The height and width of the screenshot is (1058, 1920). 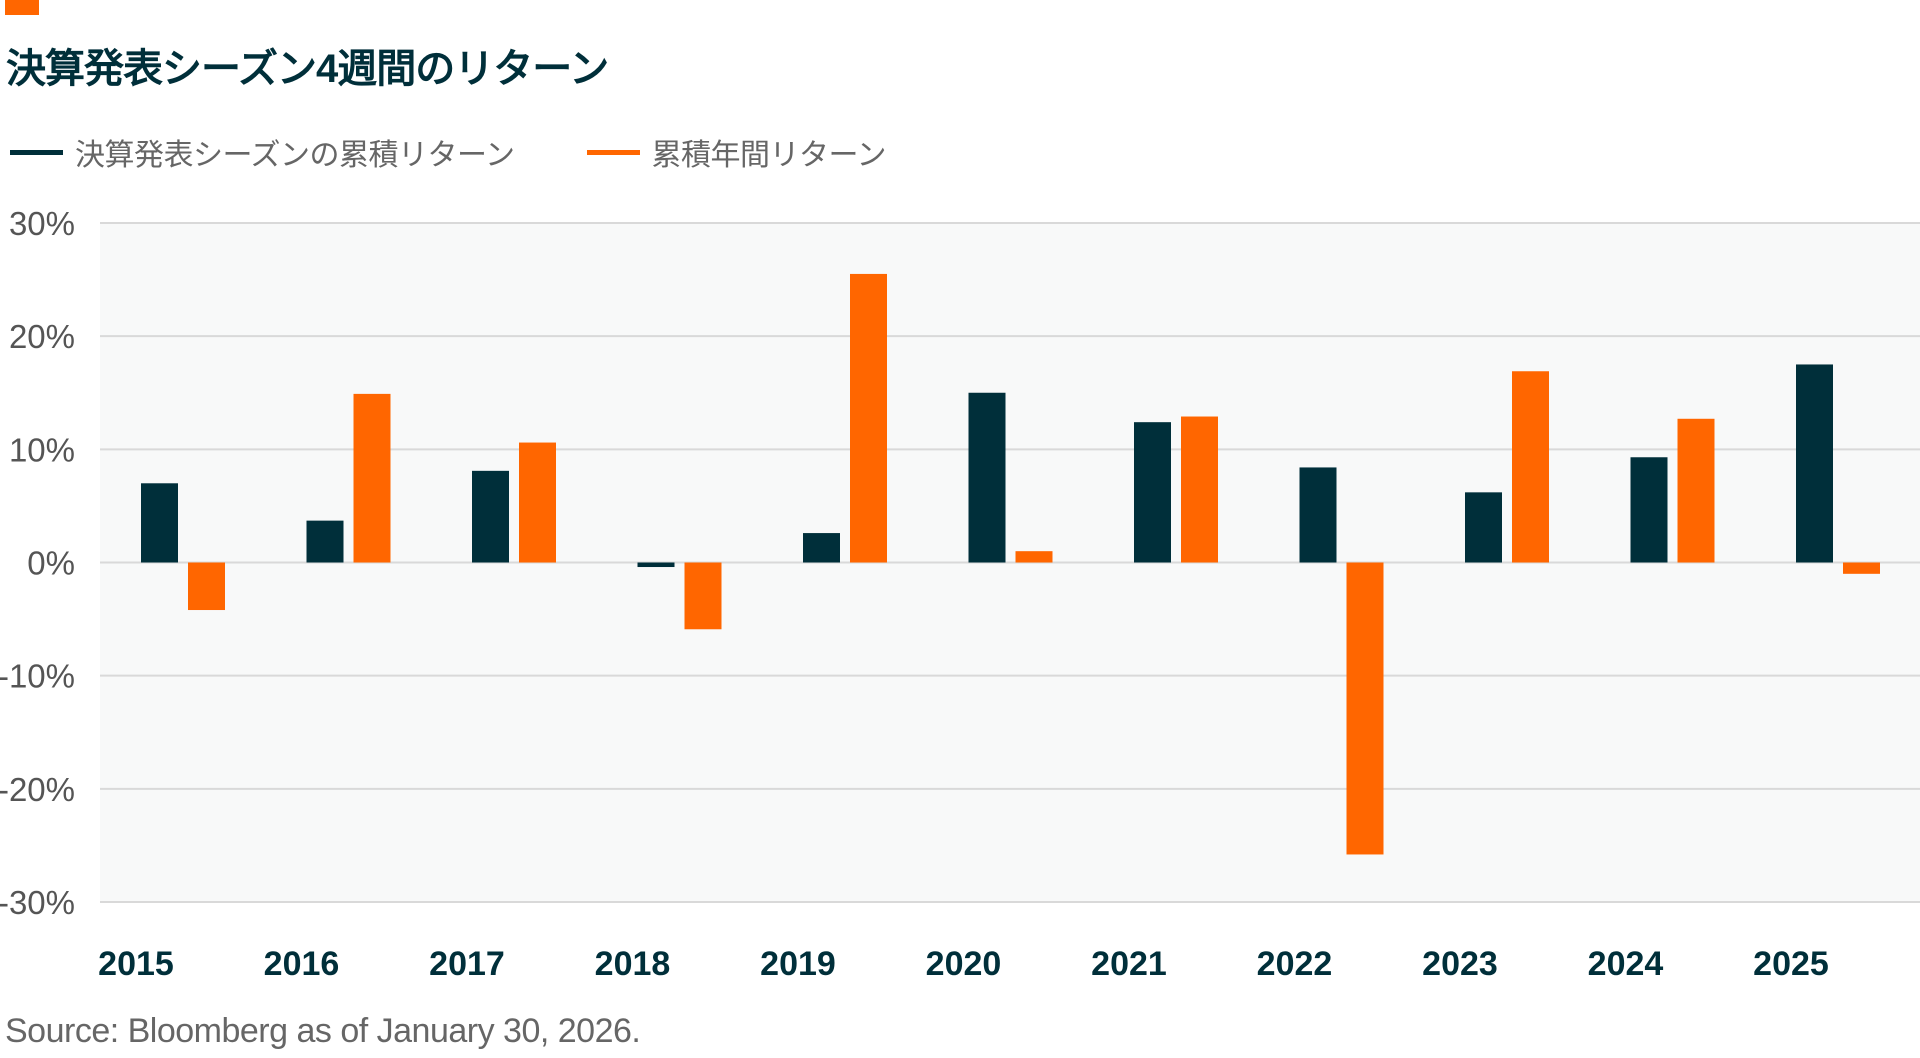 What do you see at coordinates (1791, 964) in the screenshot?
I see `x-tick-label: 2025` at bounding box center [1791, 964].